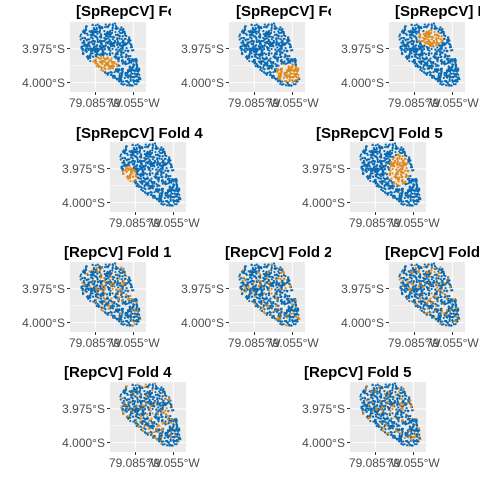 Image resolution: width=480 pixels, height=480 pixels. Describe the element at coordinates (348, 203) in the screenshot. I see `y-tick-mark` at that location.